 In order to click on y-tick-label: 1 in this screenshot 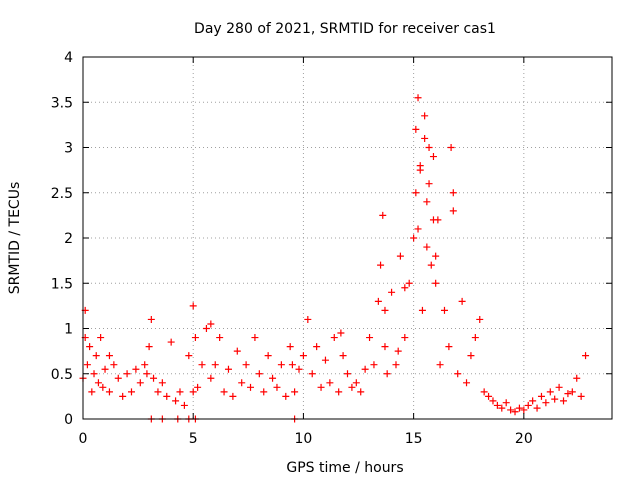, I will do `click(68, 330)`.